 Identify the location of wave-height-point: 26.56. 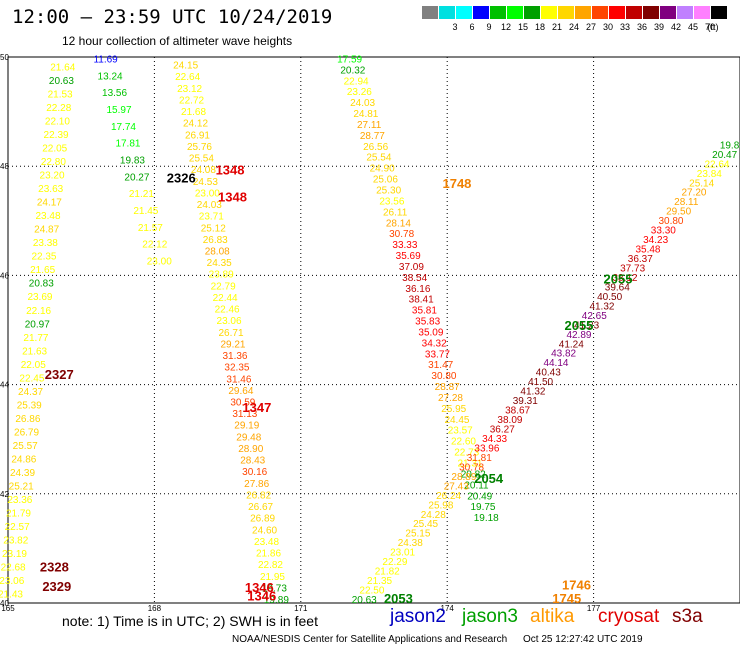
(375, 147).